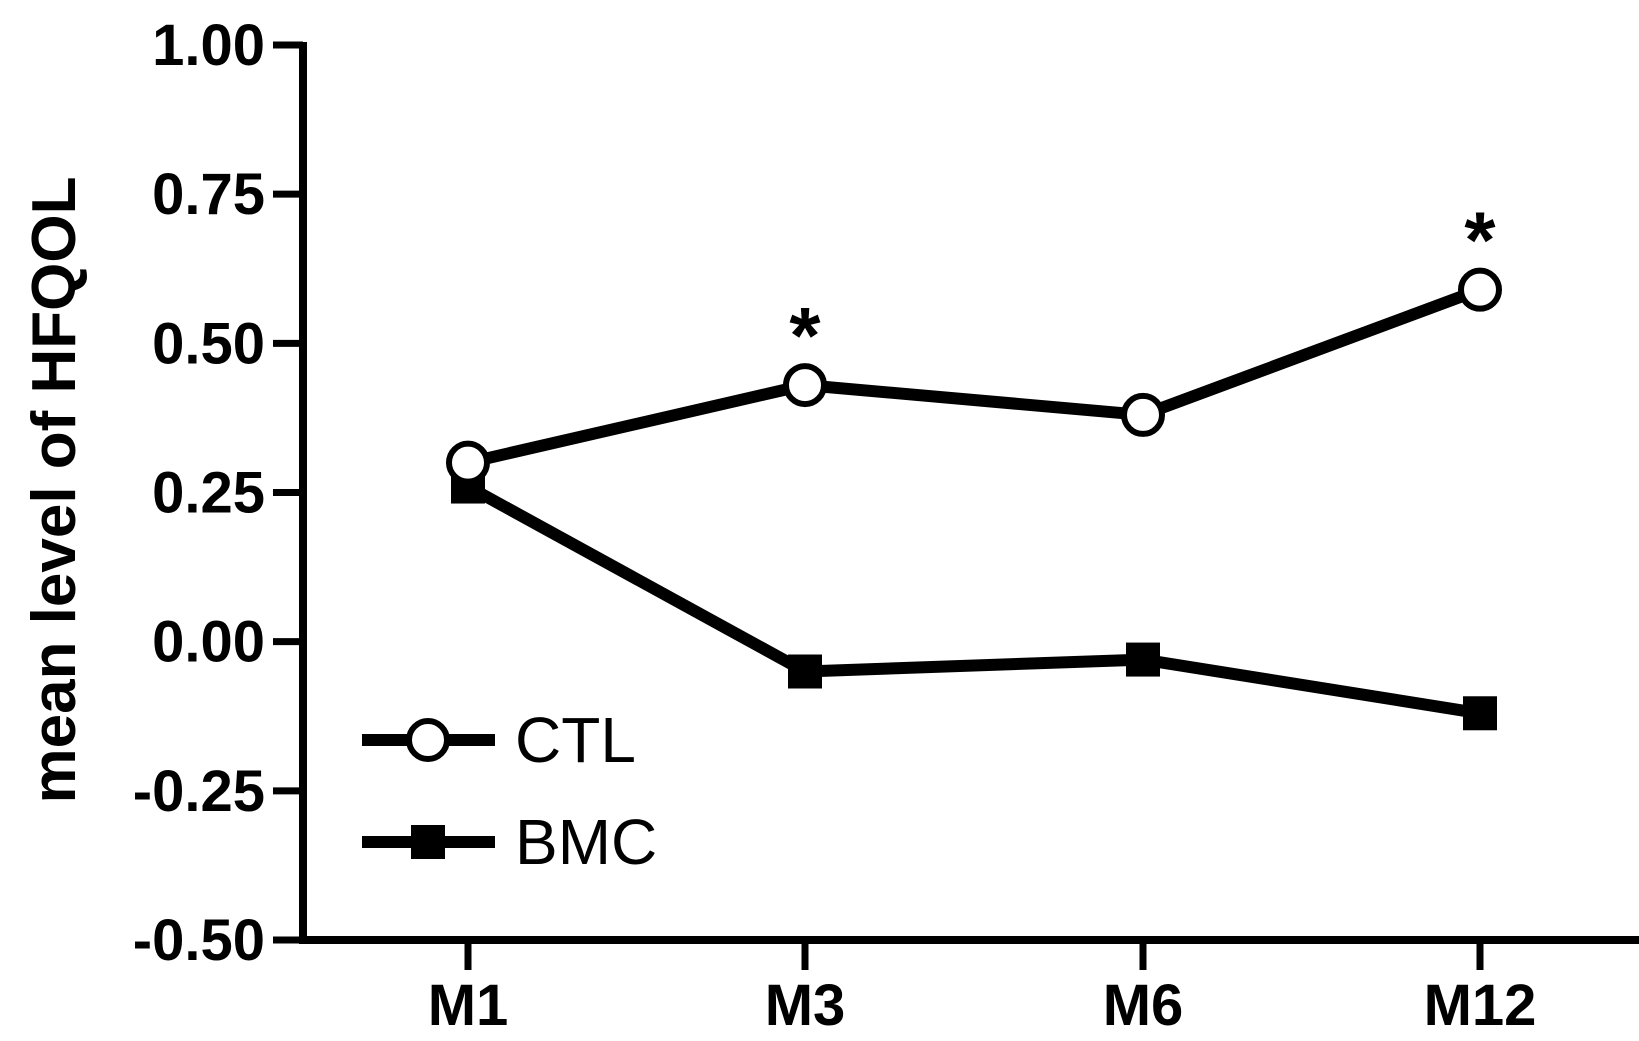 The height and width of the screenshot is (1041, 1639). I want to click on x-tick-label: M12, so click(1480, 1005).